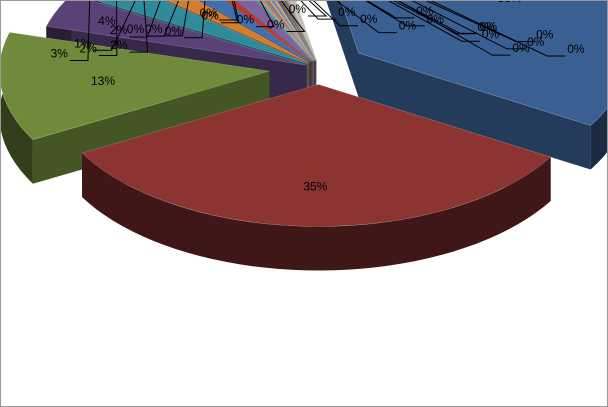 The image size is (608, 407). I want to click on data-label: 35%, so click(315, 187).